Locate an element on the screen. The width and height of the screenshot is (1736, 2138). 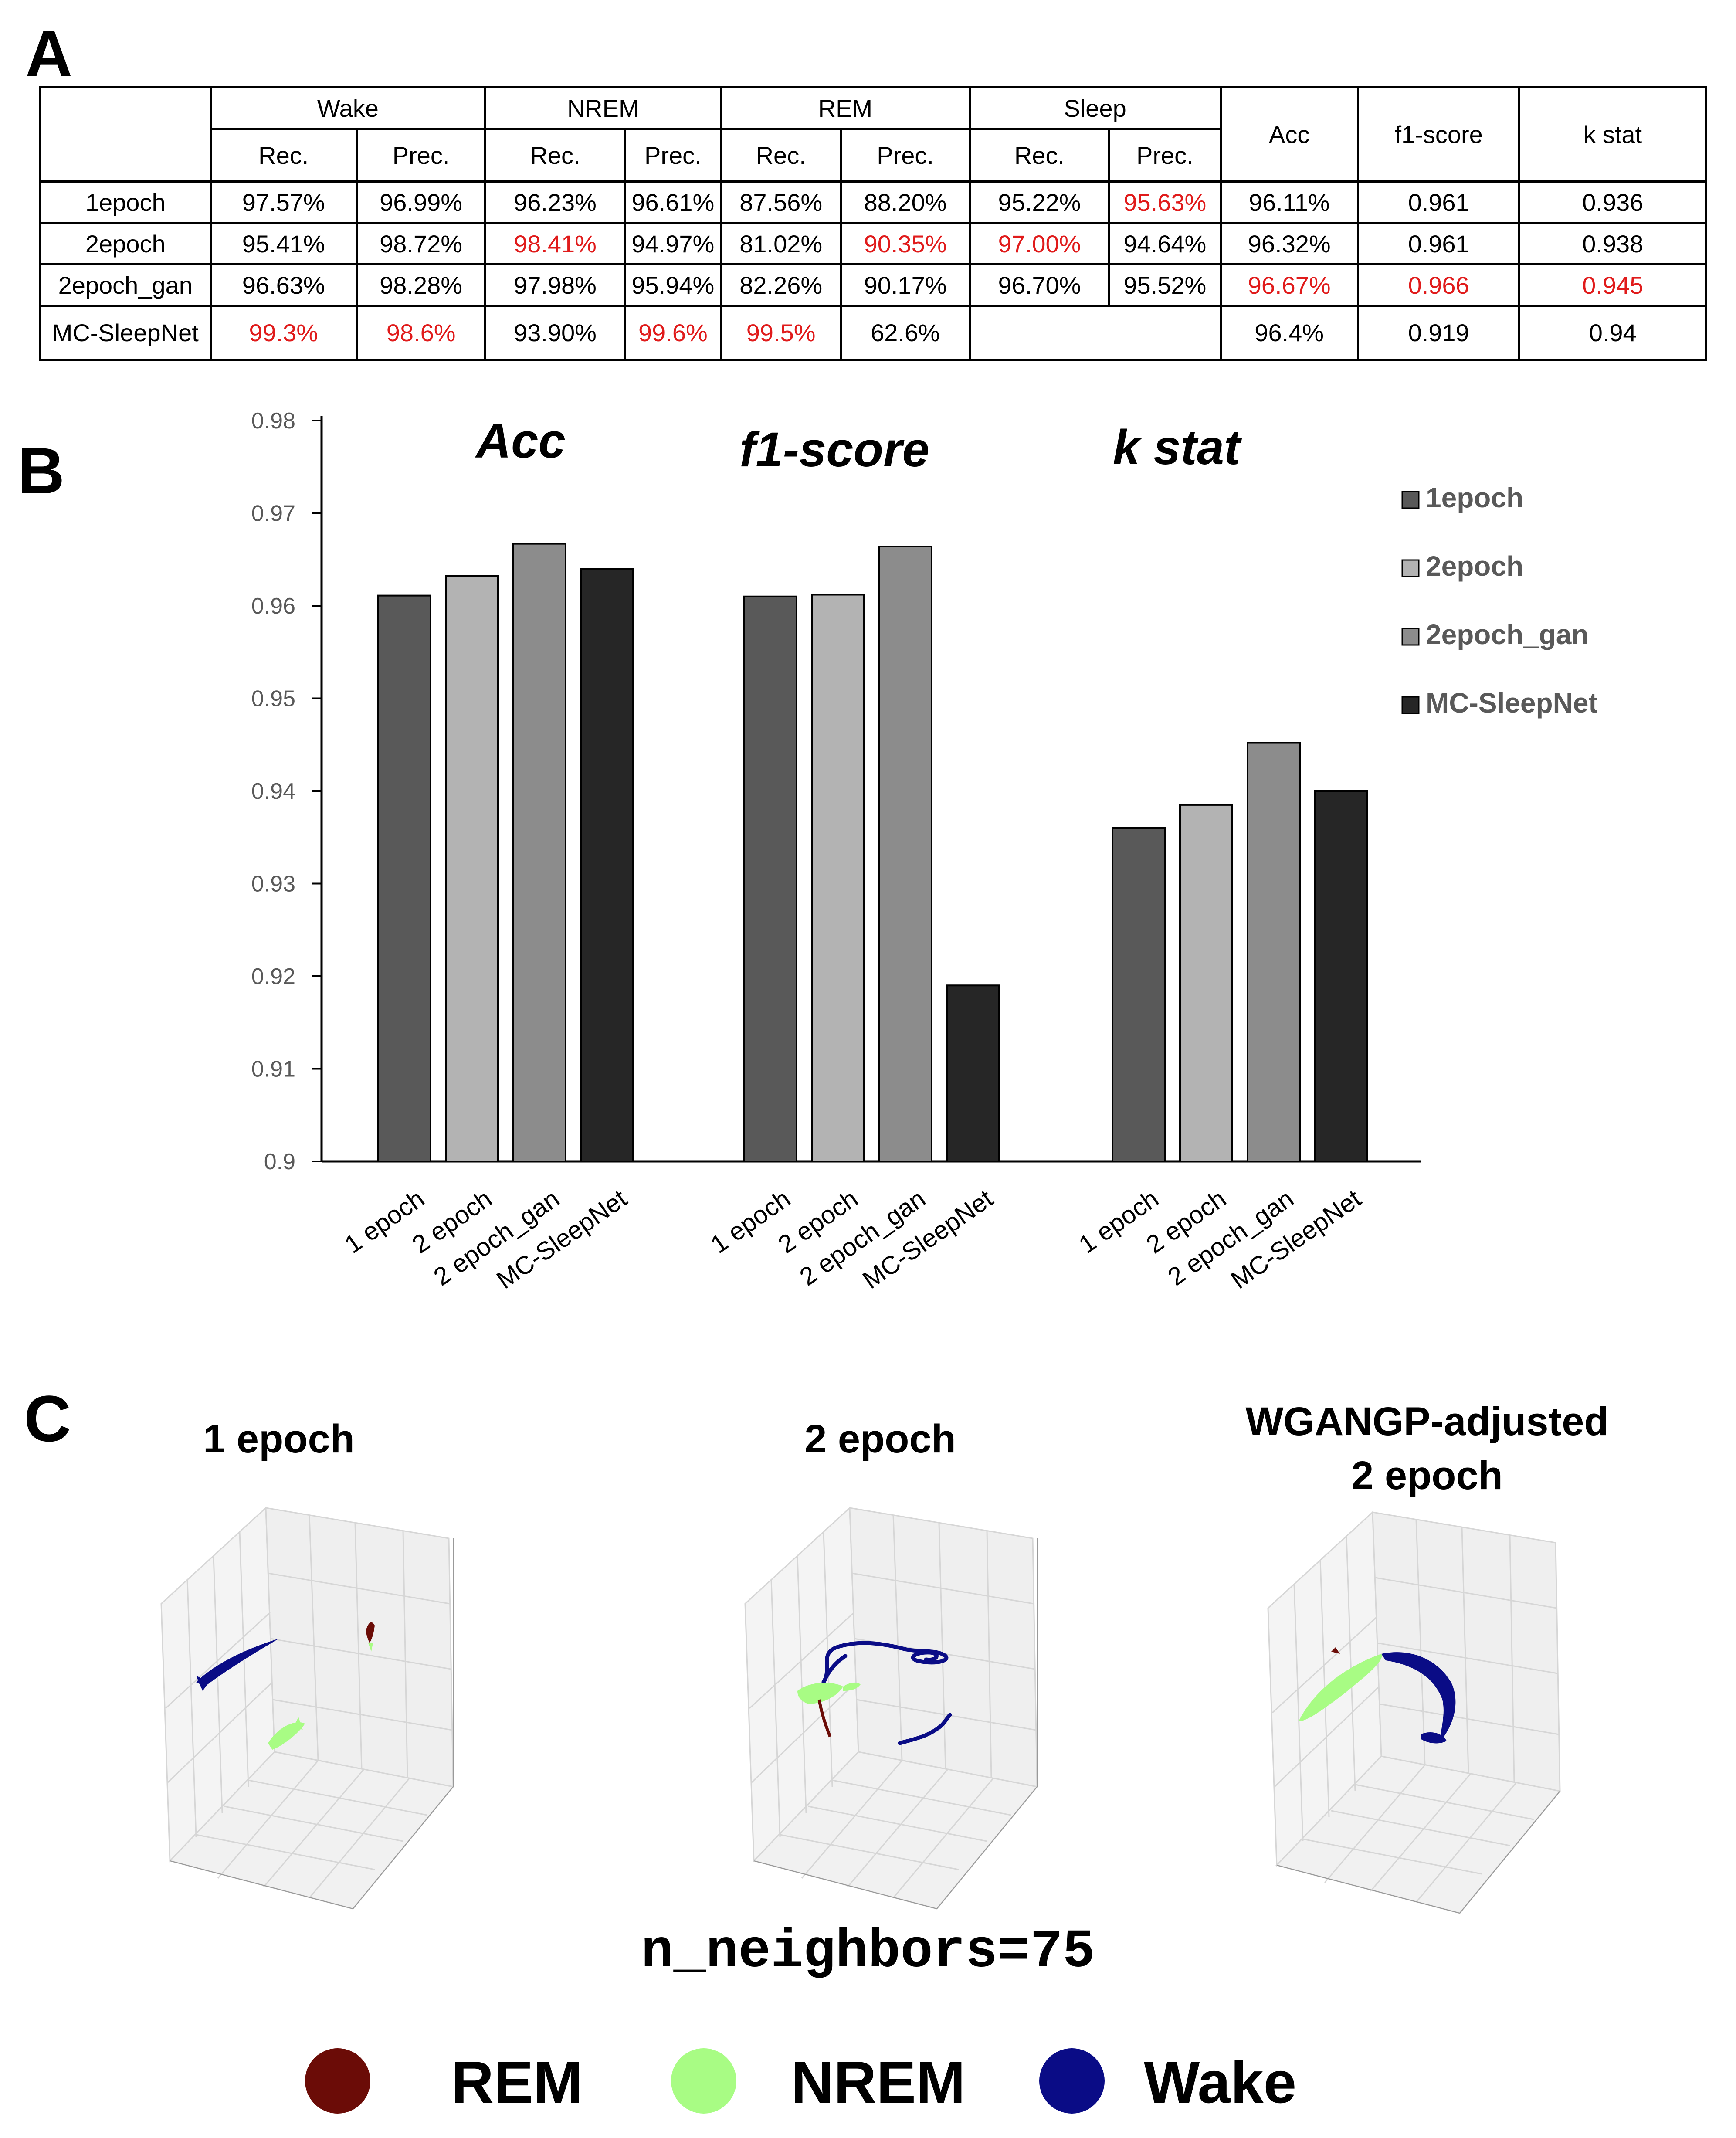
legend-dot-rem is located at coordinates (337, 2081).